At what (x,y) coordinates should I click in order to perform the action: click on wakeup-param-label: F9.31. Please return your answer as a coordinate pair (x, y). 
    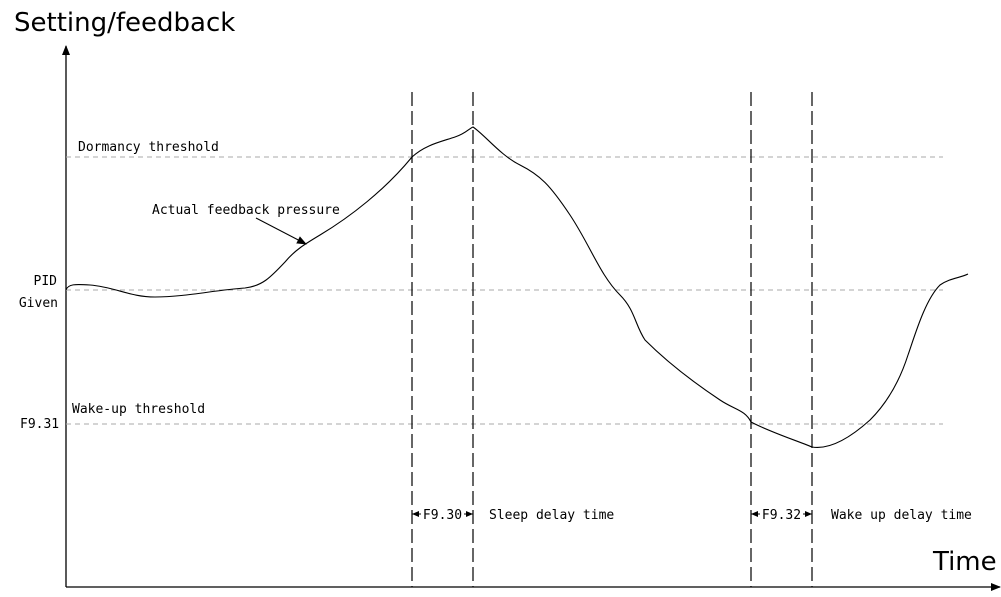
    Looking at the image, I should click on (39, 424).